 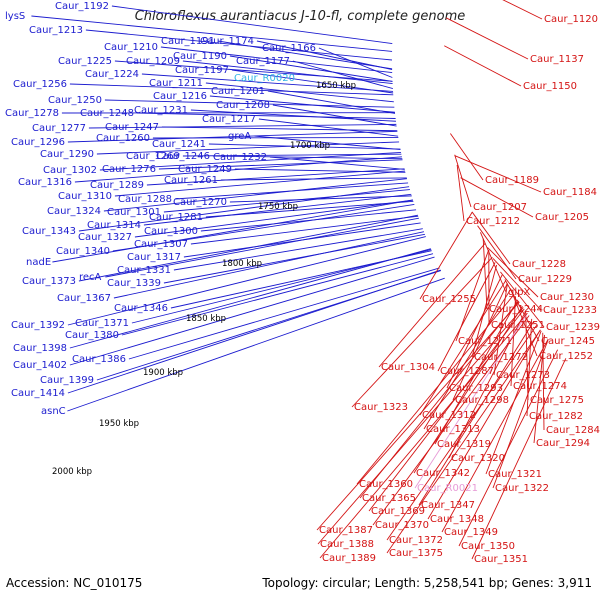 What do you see at coordinates (153, 156) in the screenshot?
I see `gene-label-forward: Caur_1269` at bounding box center [153, 156].